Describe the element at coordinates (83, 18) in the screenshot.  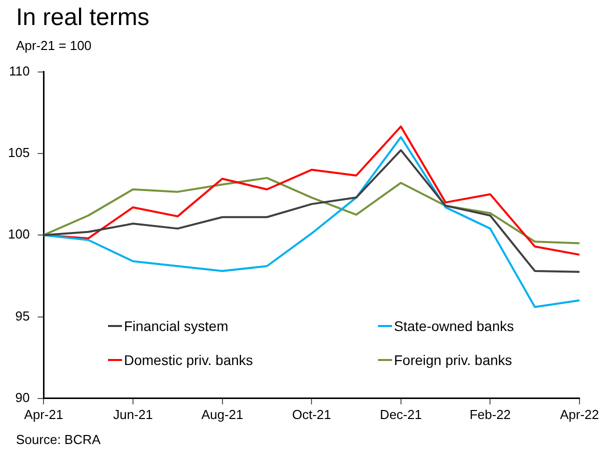
I see `chart-title: In real terms` at that location.